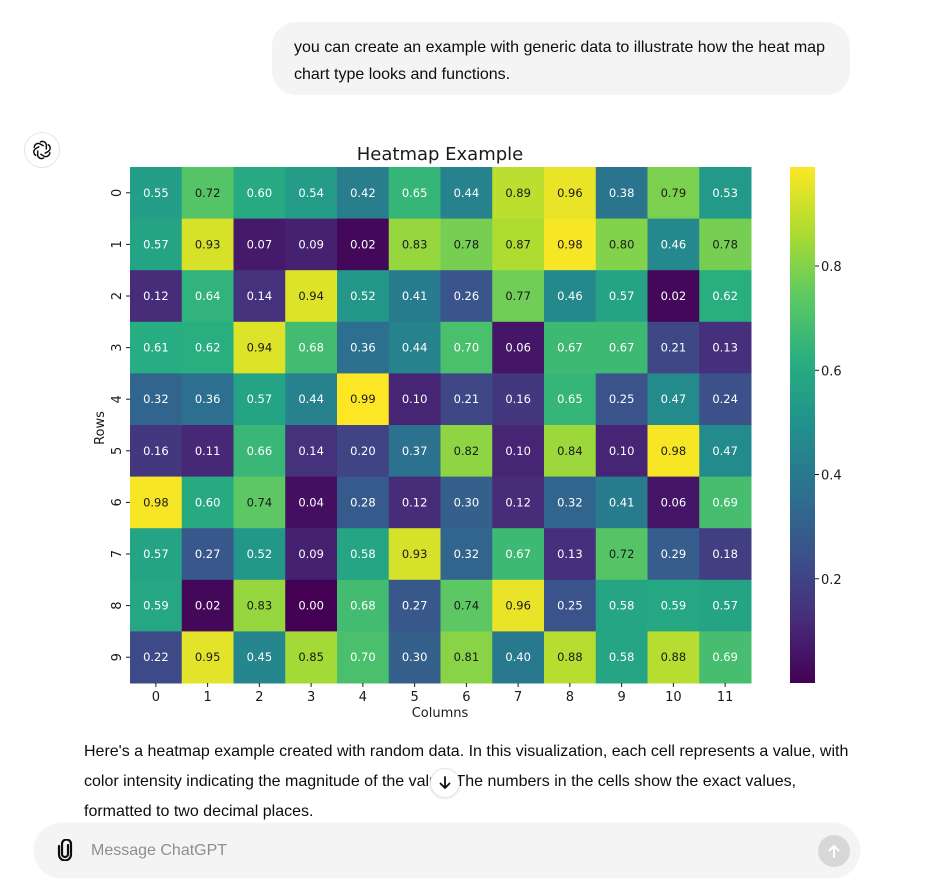 The image size is (940, 892). Describe the element at coordinates (260, 244) in the screenshot. I see `heatmap-cell-label: 0.07` at that location.